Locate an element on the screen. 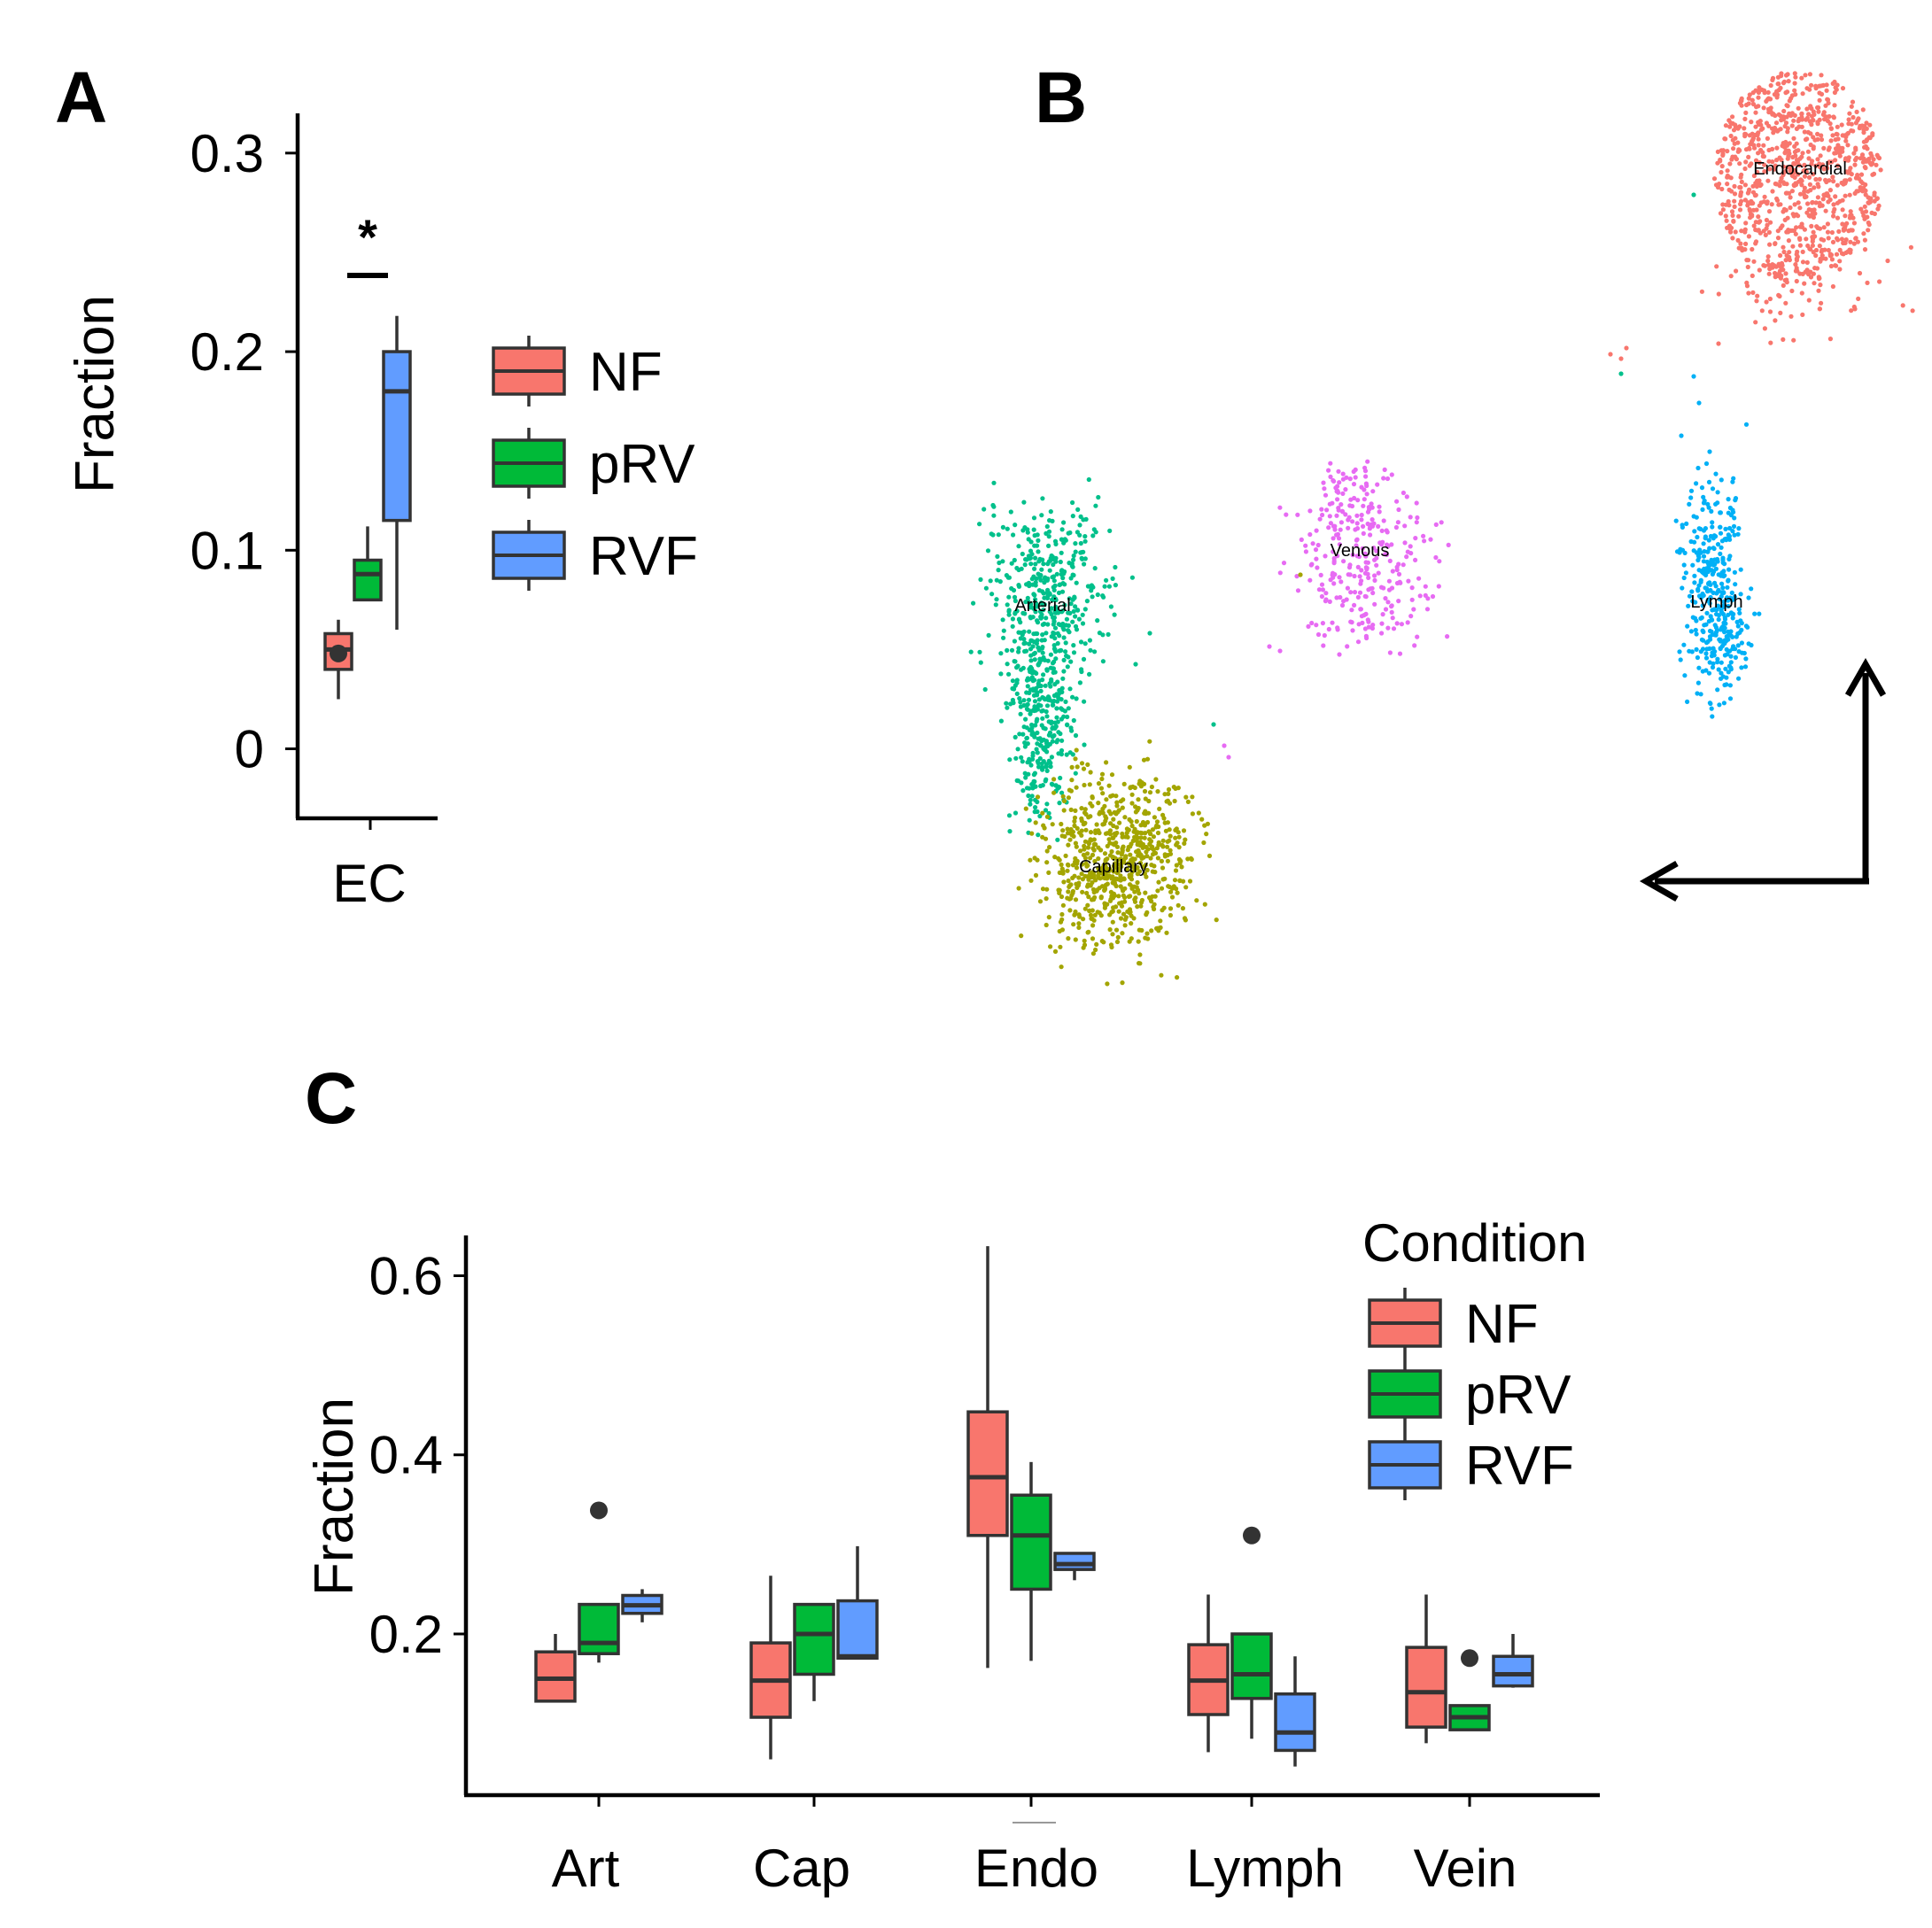 The width and height of the screenshot is (1932, 1928). panel-c-box-art-nf-box is located at coordinates (555, 1676).